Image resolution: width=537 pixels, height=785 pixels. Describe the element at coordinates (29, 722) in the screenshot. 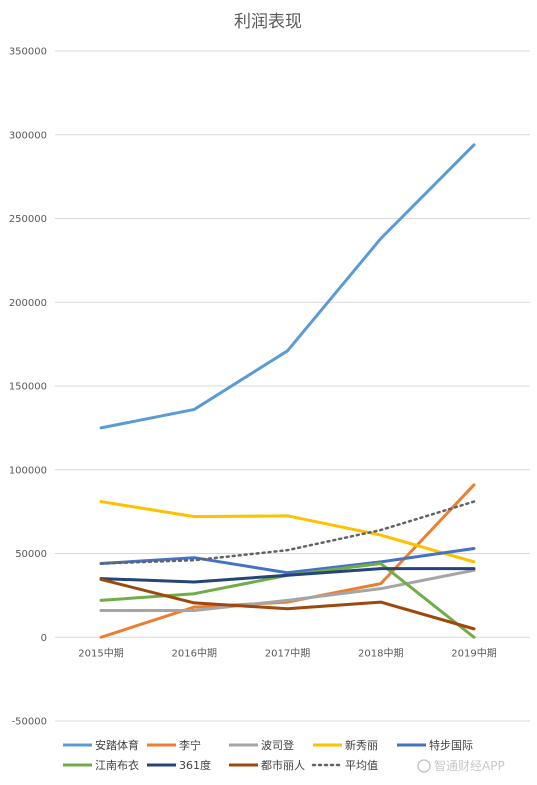

I see `y-tick-label: -50000` at that location.